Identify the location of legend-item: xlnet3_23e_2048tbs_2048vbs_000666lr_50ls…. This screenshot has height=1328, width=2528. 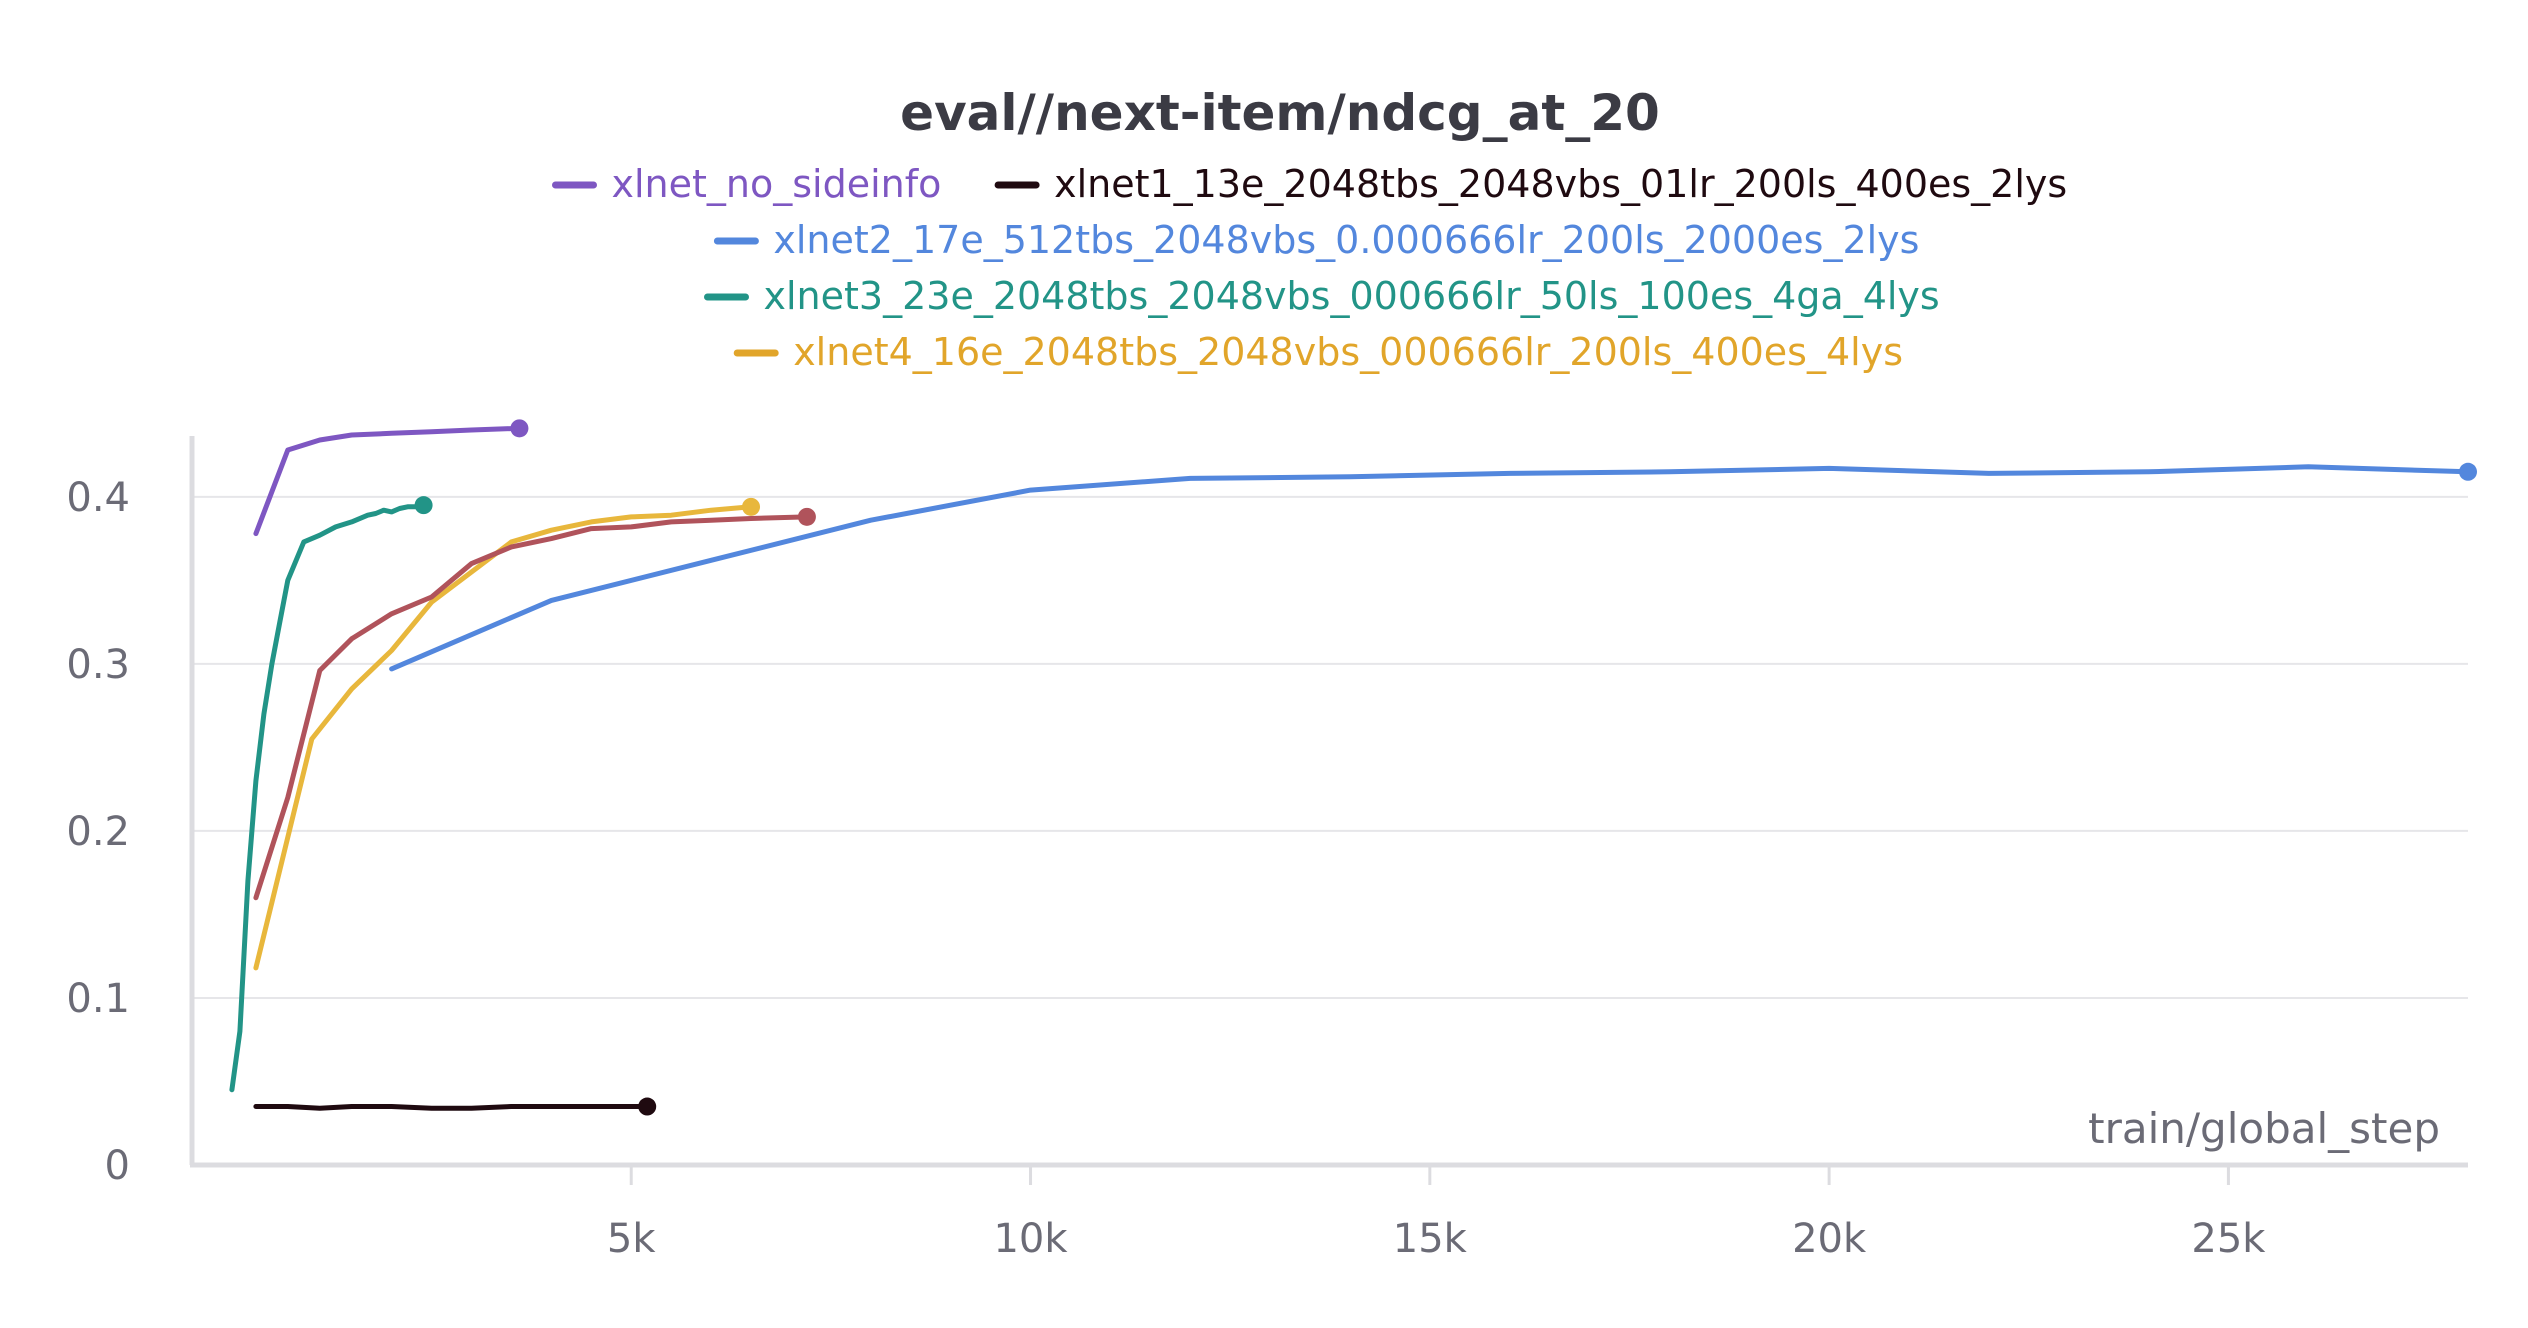
(1322, 296).